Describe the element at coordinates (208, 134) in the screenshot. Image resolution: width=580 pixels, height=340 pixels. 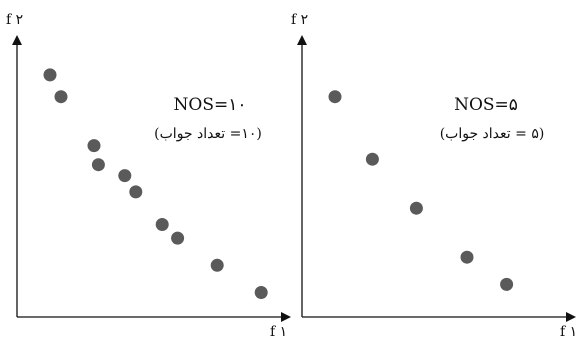
I see `solution-count-label-left: (١٠= تعداد جواب)` at that location.